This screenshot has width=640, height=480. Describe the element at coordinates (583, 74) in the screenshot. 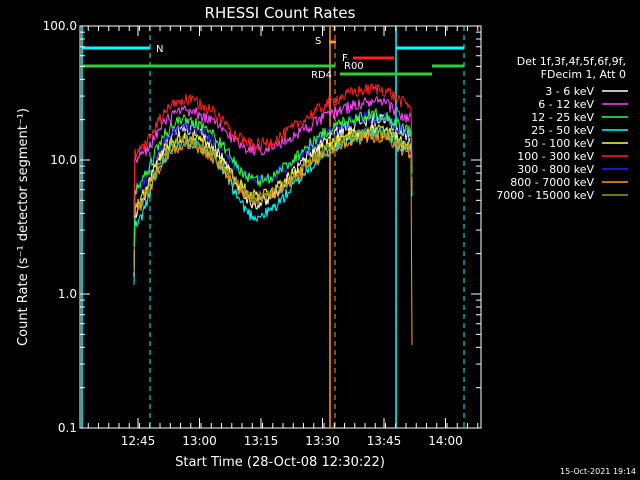

I see `legend-header-line: FDecim 1, Att 0` at that location.